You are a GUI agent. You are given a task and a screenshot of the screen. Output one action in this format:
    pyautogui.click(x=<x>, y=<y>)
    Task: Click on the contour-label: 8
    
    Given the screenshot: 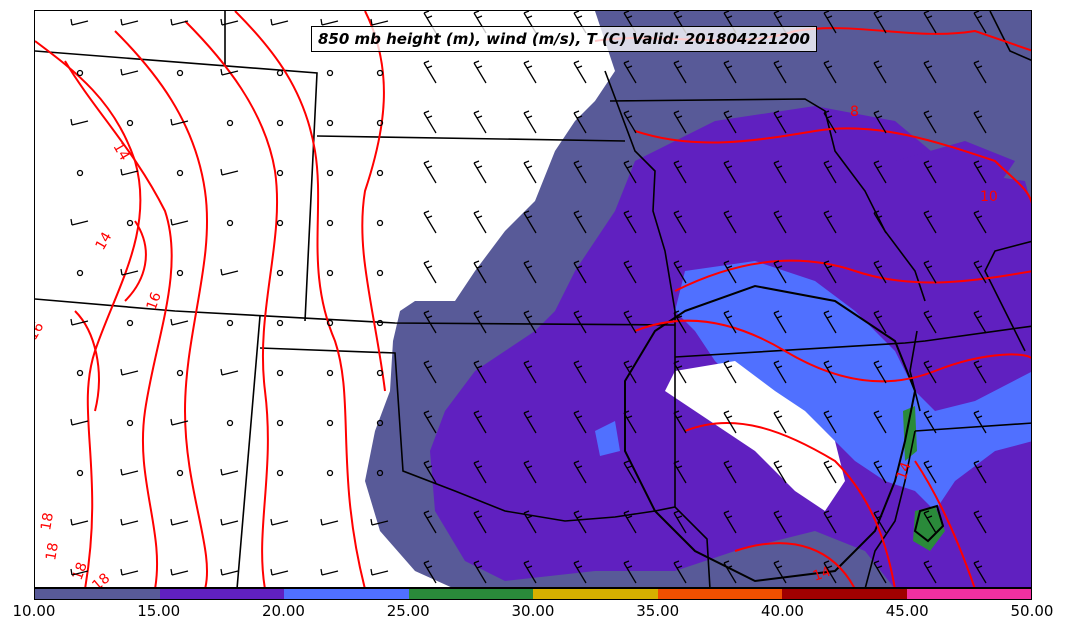 What is the action you would take?
    pyautogui.click(x=854, y=112)
    